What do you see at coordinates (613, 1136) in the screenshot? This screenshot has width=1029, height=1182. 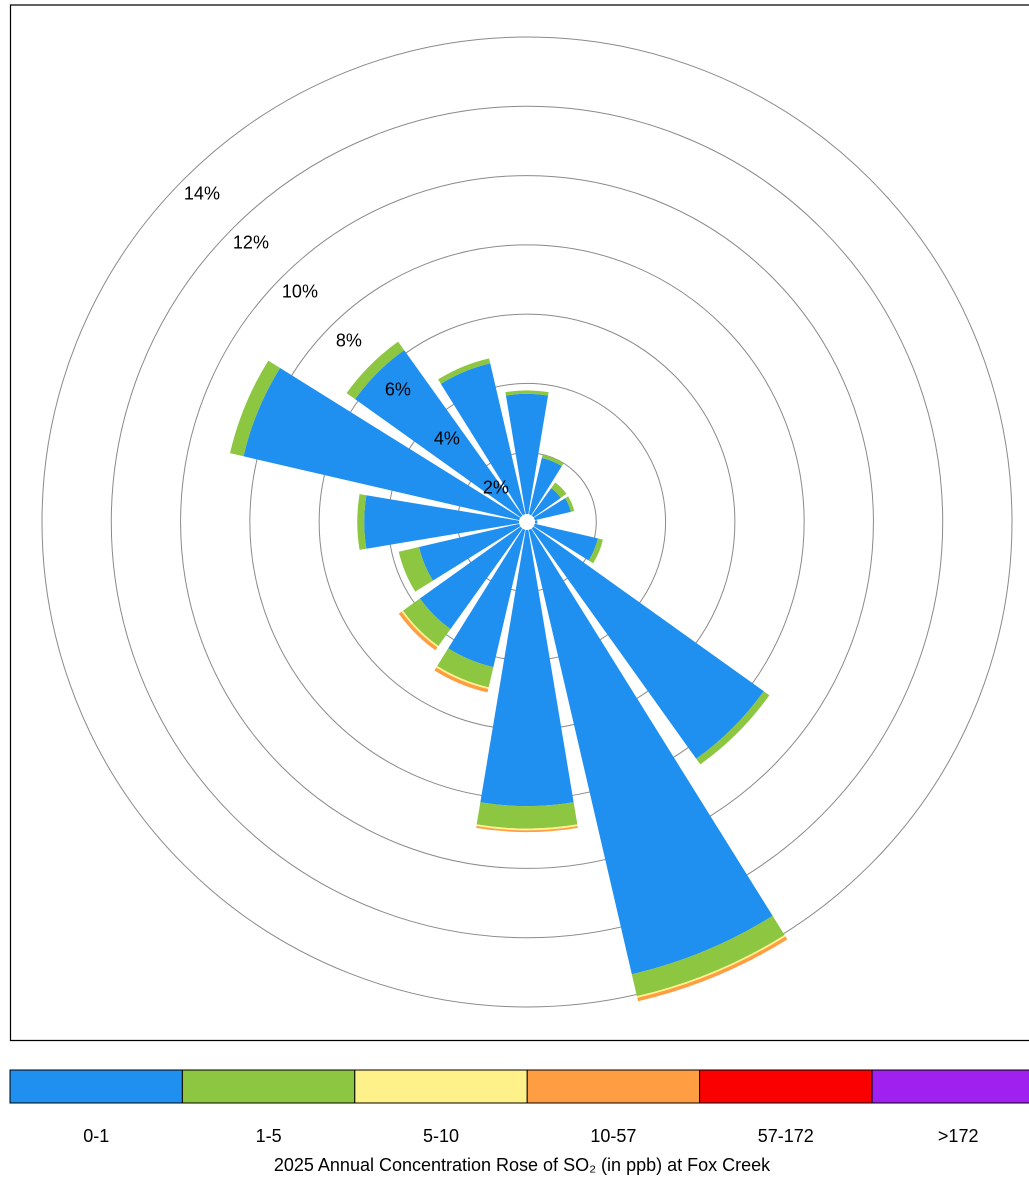 I see `legend-label: 10-57` at bounding box center [613, 1136].